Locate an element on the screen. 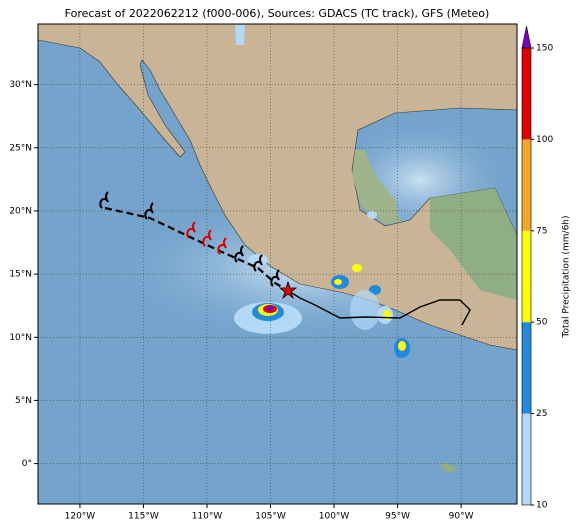 The height and width of the screenshot is (529, 581). colorbar-label: Total Precipitation (mm/6h) is located at coordinates (567, 276).